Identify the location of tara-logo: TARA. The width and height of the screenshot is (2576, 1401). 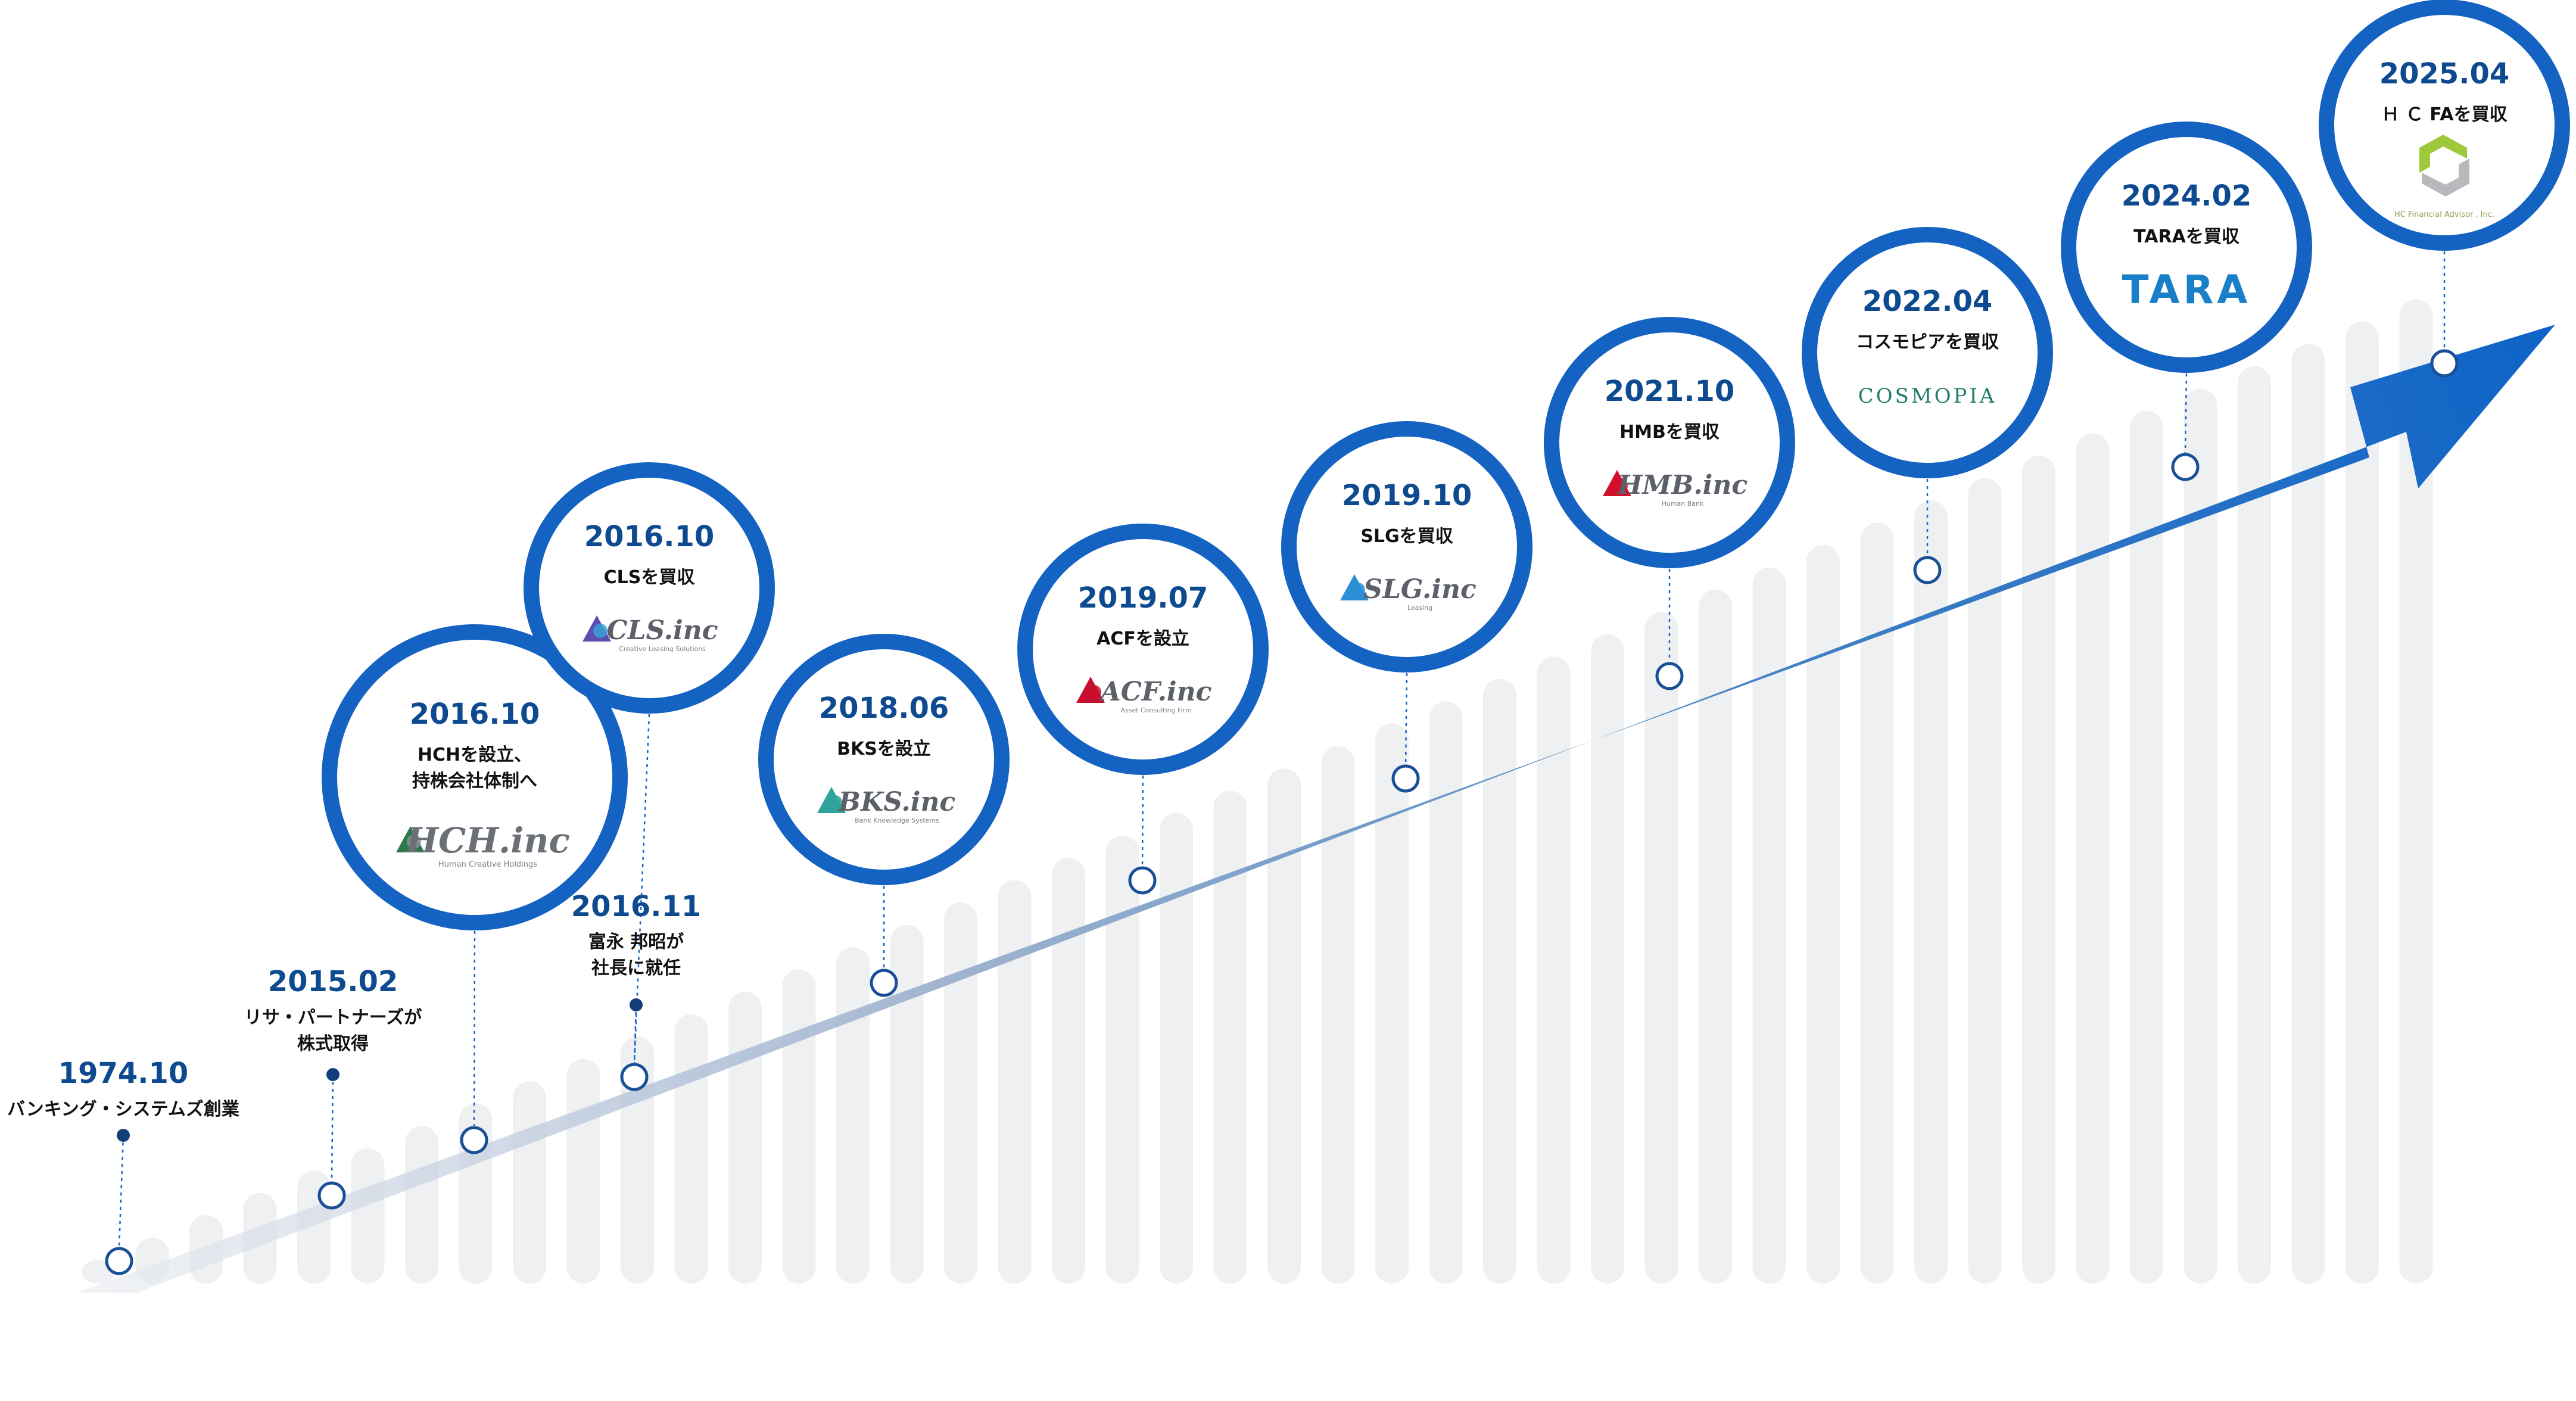
(2186, 290).